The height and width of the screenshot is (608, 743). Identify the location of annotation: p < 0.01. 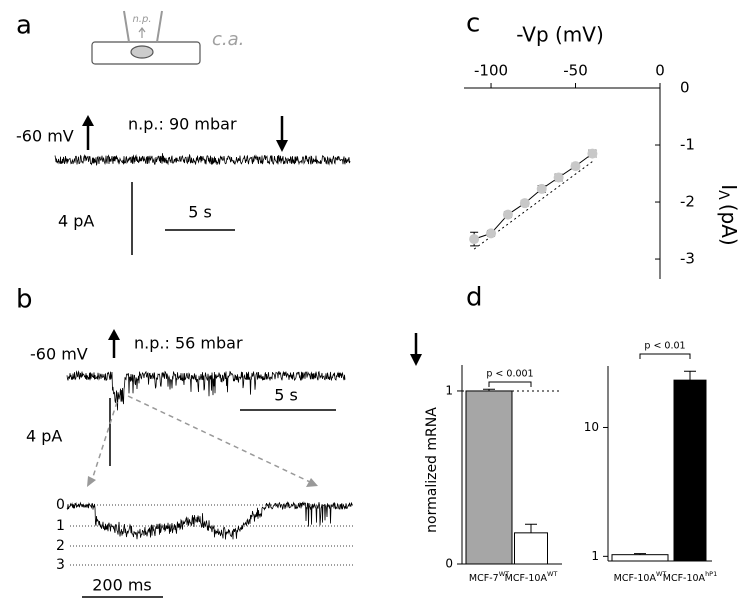
(664, 346).